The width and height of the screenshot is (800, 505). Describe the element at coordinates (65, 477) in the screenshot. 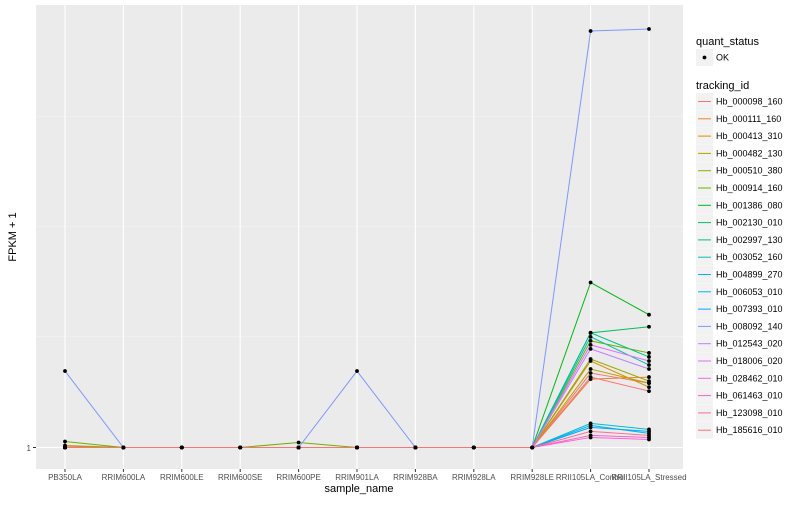

I see `x-tick-label: PB350LA` at that location.